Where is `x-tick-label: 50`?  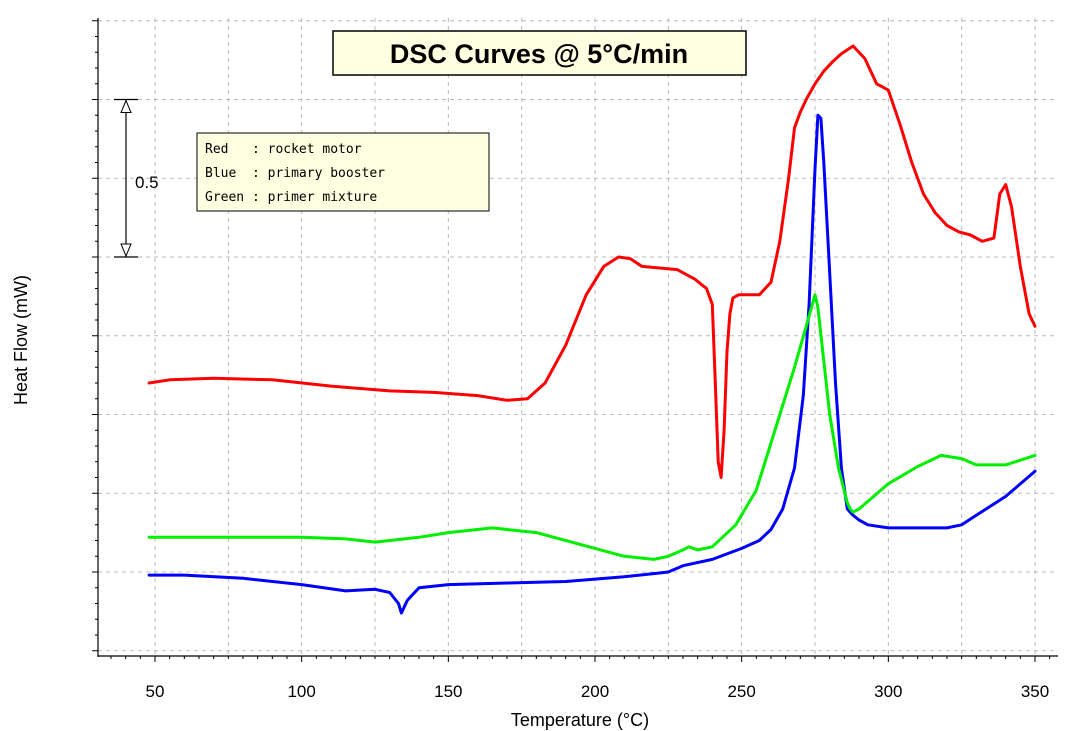
x-tick-label: 50 is located at coordinates (155, 691).